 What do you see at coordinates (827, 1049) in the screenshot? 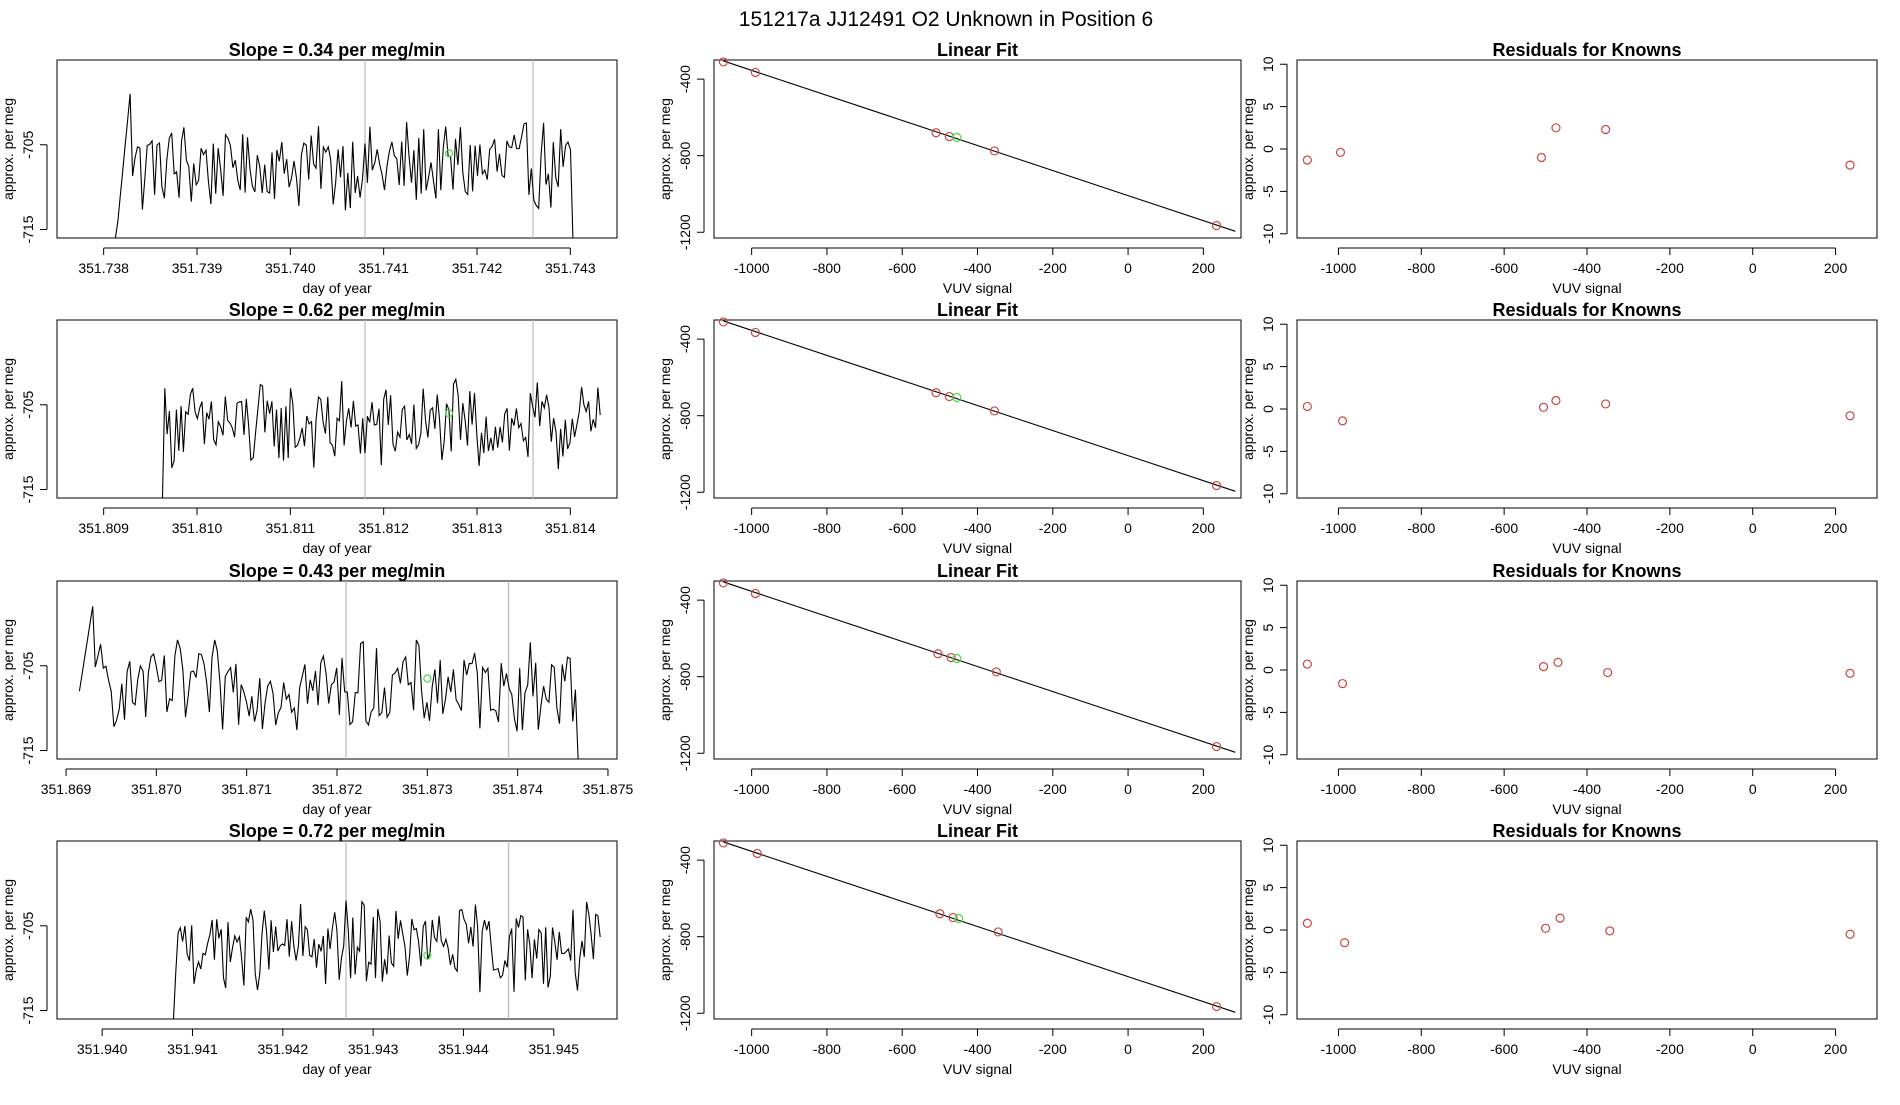
I see `fit-row4-xtick-label: -800` at bounding box center [827, 1049].